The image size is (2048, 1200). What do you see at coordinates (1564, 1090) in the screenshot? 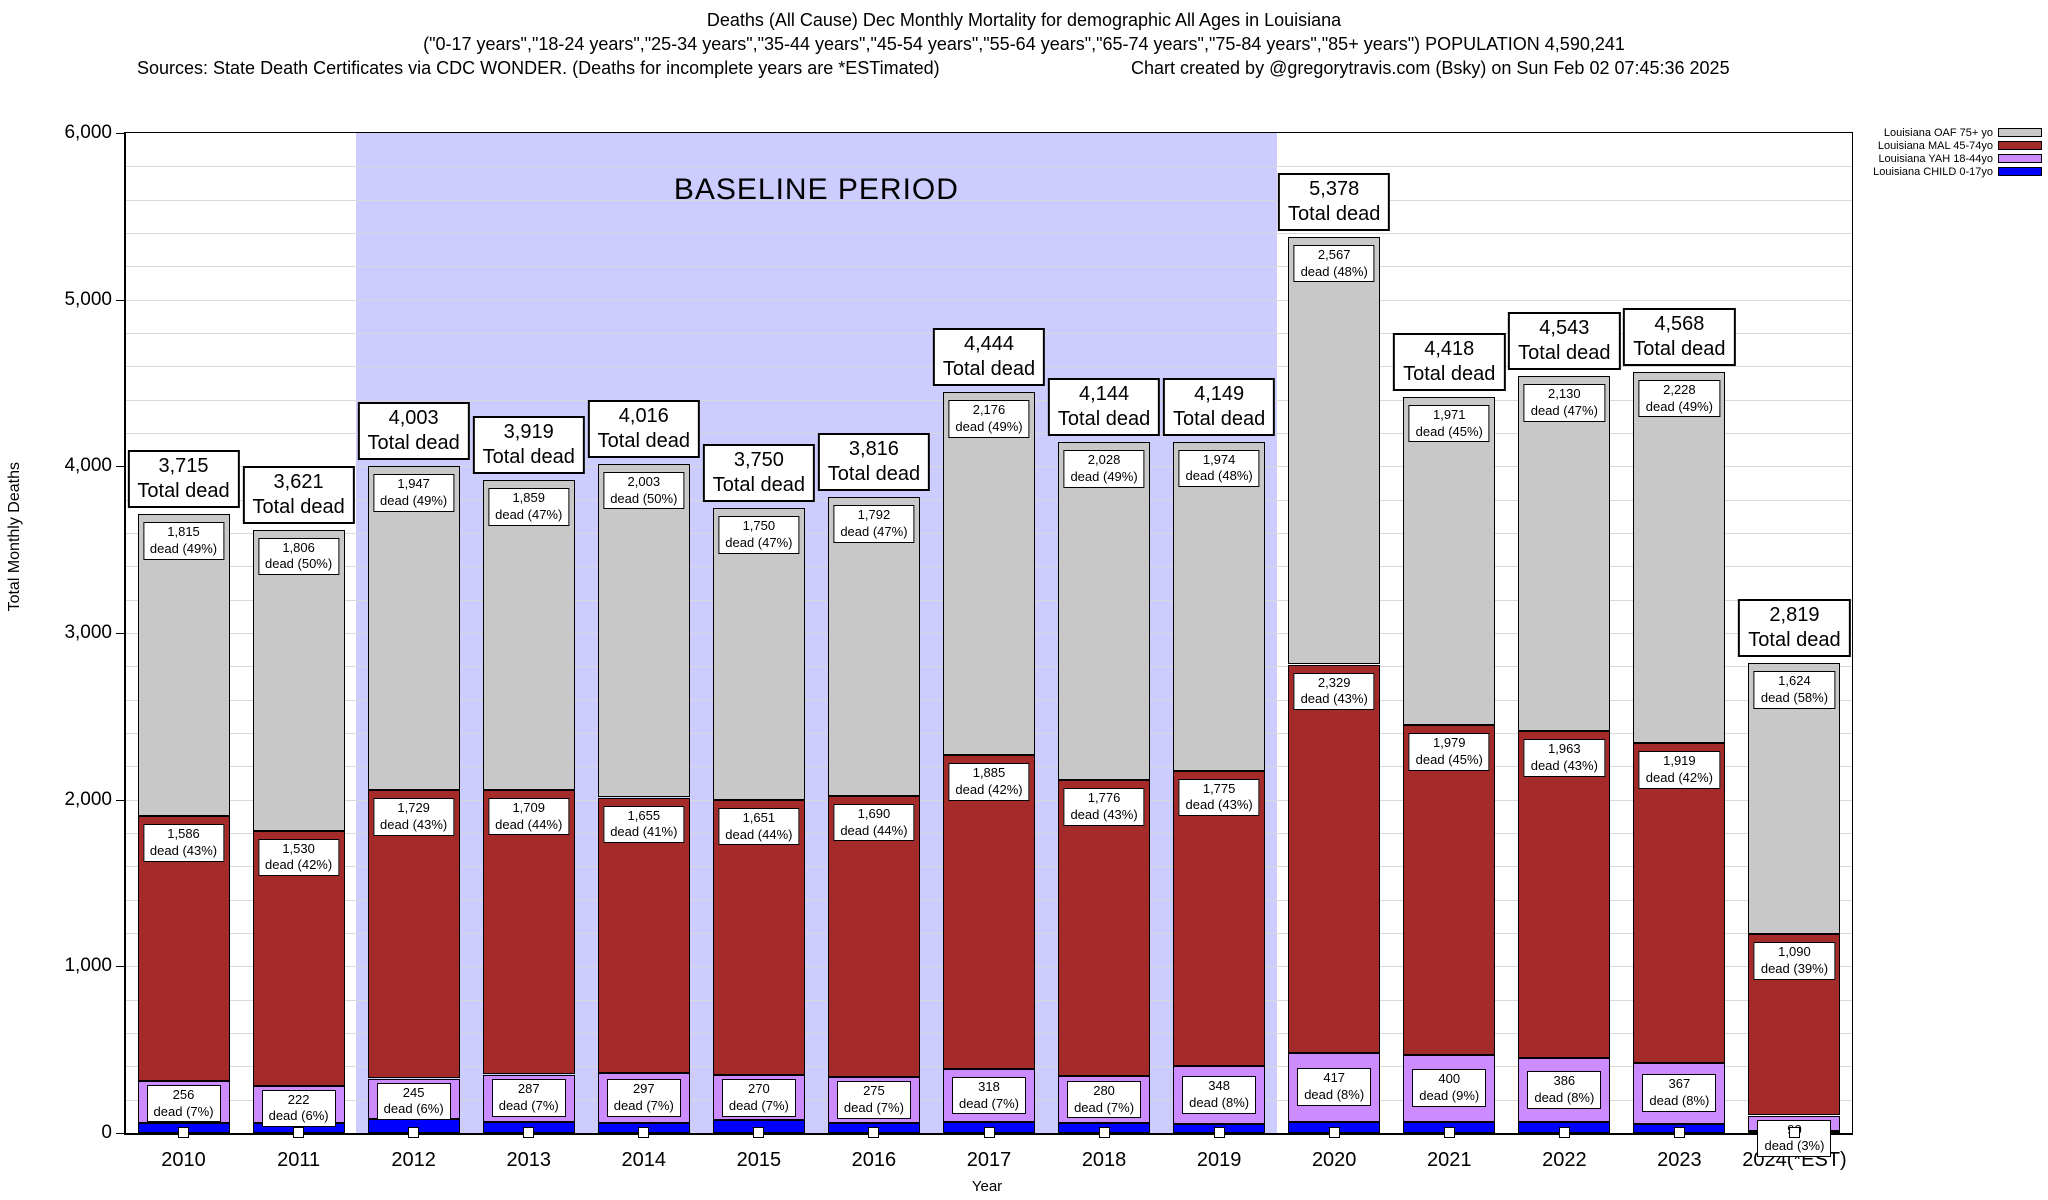
I see `segment-label: 386 dead (8%)` at bounding box center [1564, 1090].